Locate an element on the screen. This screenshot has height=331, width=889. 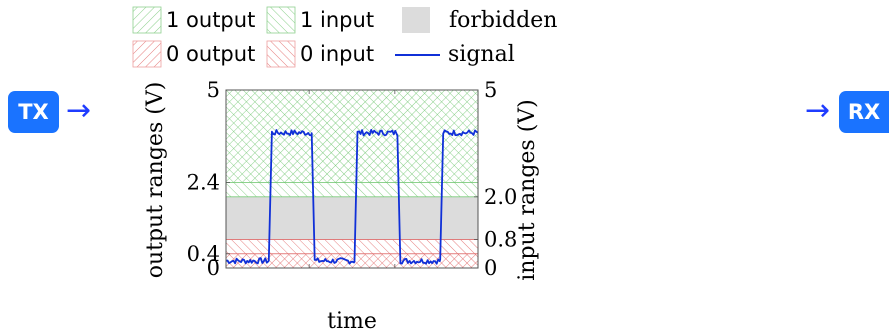
tx-badge: TX is located at coordinates (33, 112).